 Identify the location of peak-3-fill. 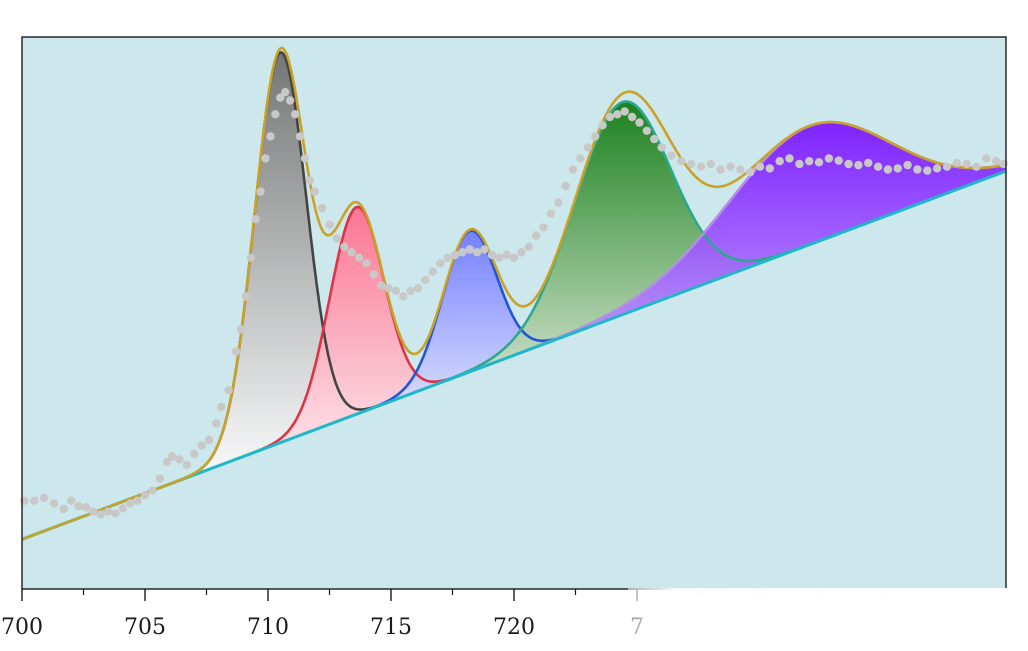
(469, 324).